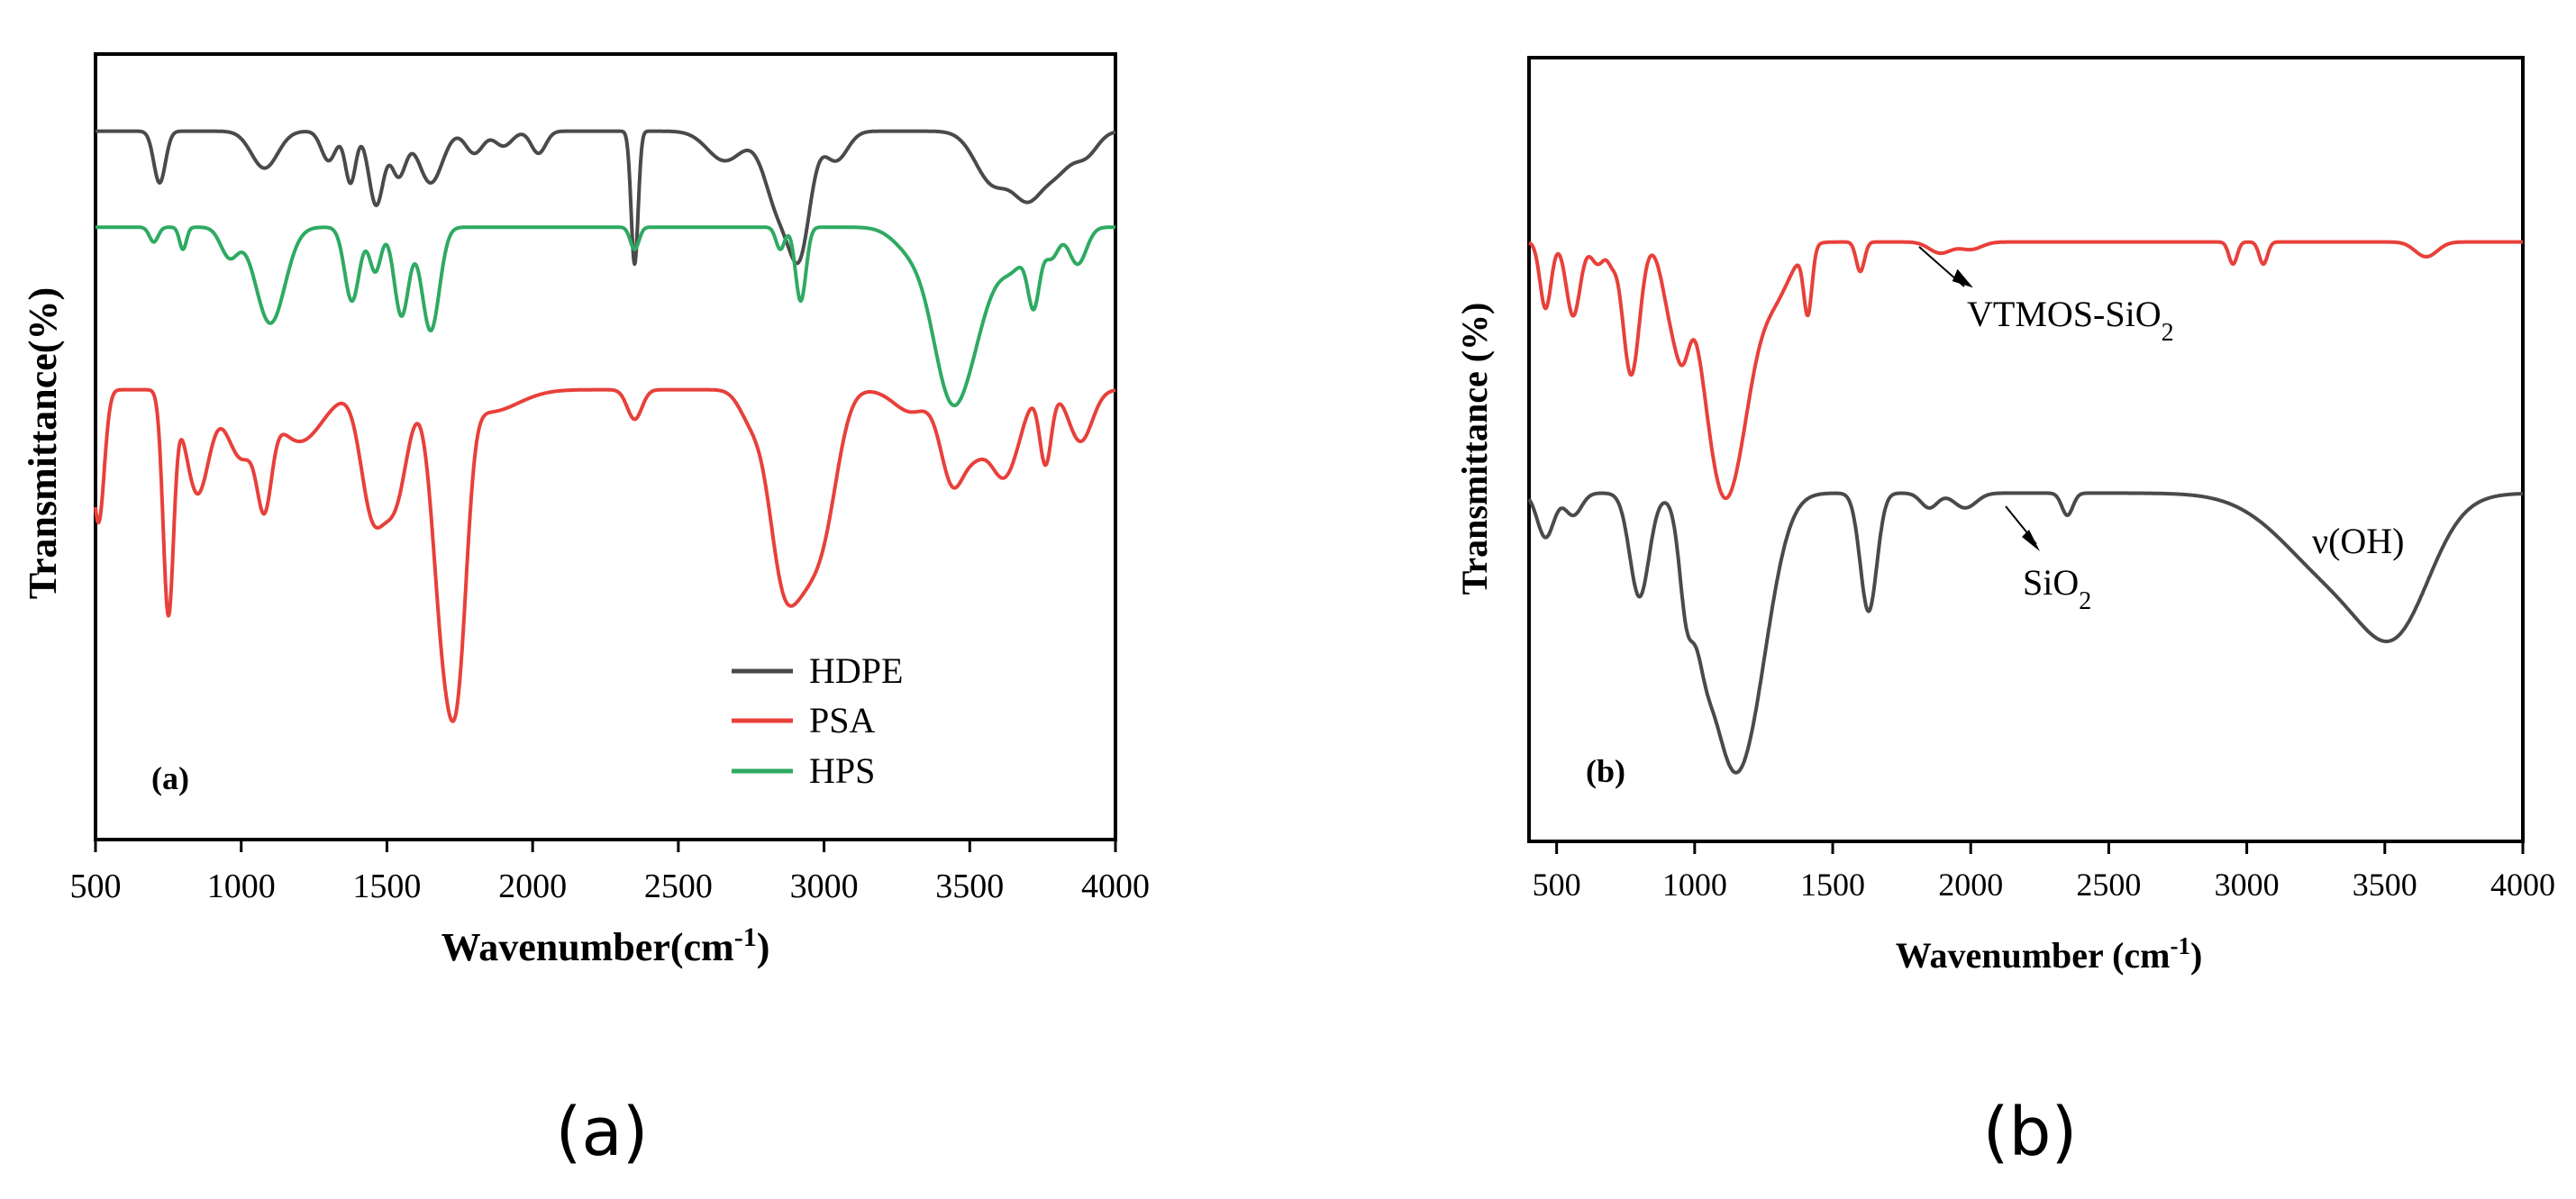  What do you see at coordinates (2385, 885) in the screenshot?
I see `chart-b-x-tick-label-3500: 3500` at bounding box center [2385, 885].